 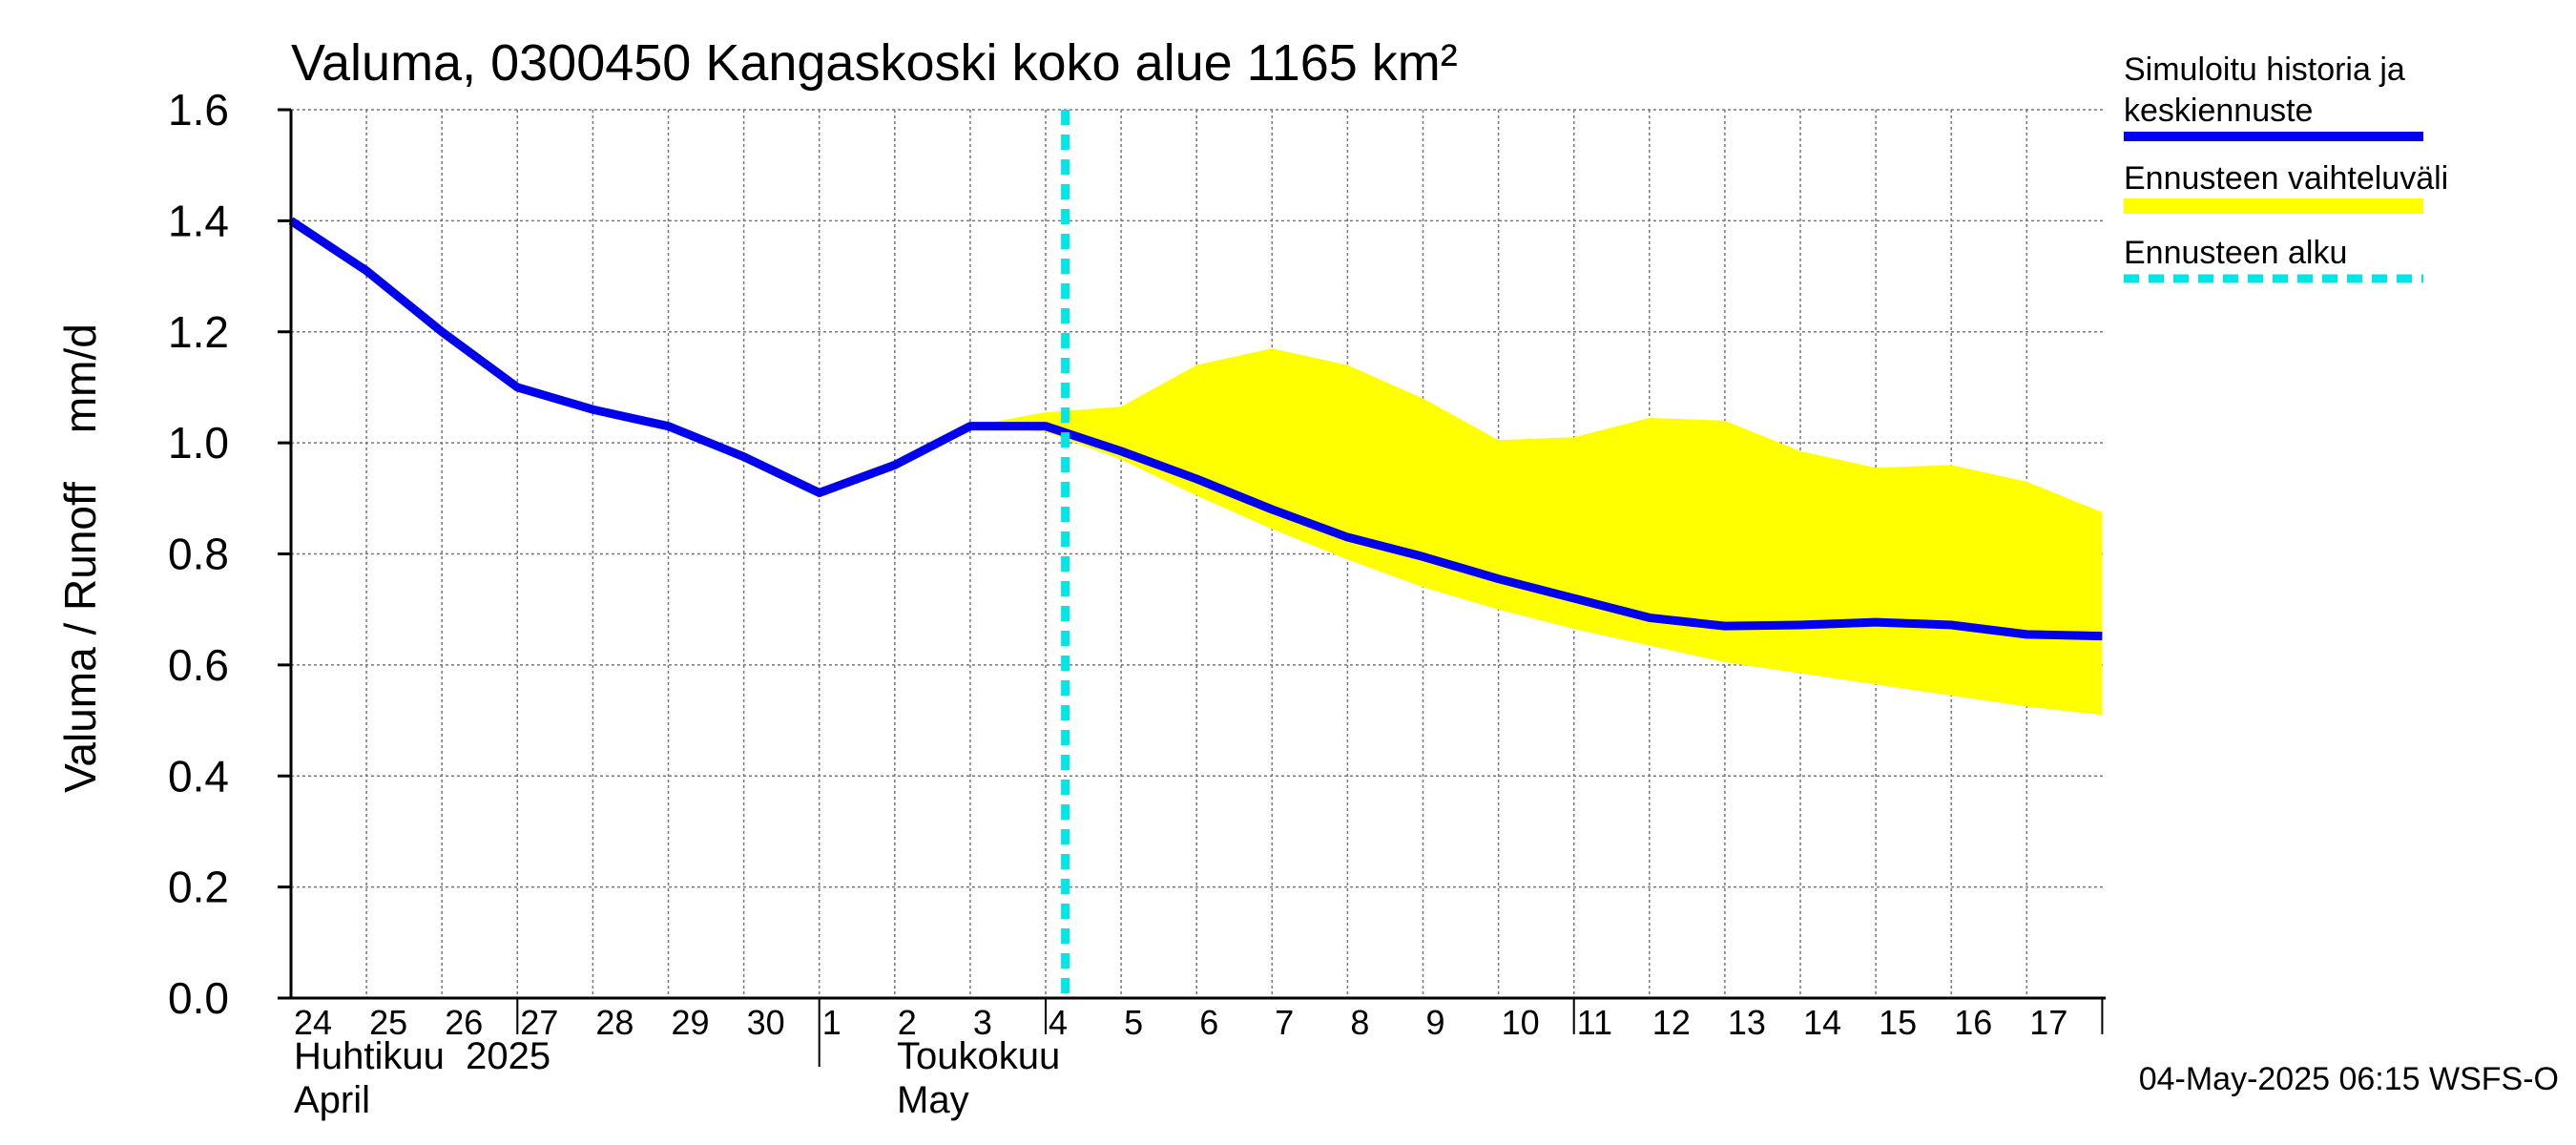 What do you see at coordinates (198, 443) in the screenshot?
I see `y-tick-label: 1.0` at bounding box center [198, 443].